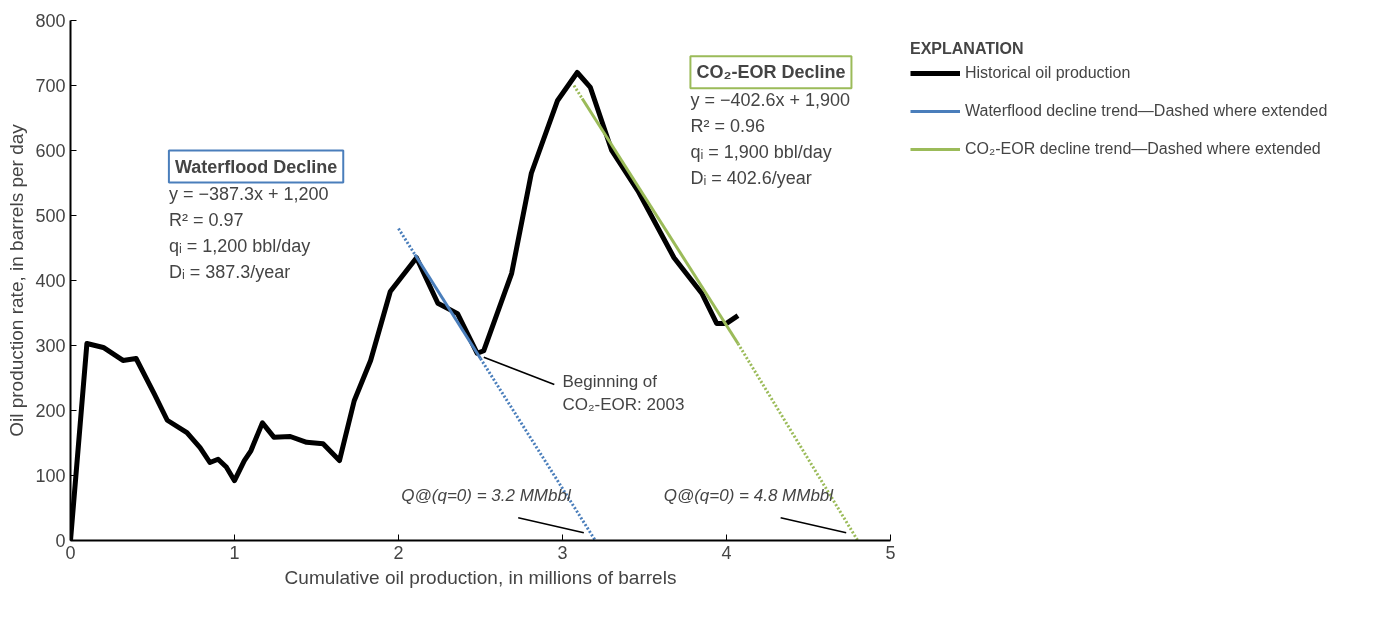 This screenshot has height=628, width=1391. Describe the element at coordinates (1048, 73) in the screenshot. I see `legend-label: Historical oil production` at that location.